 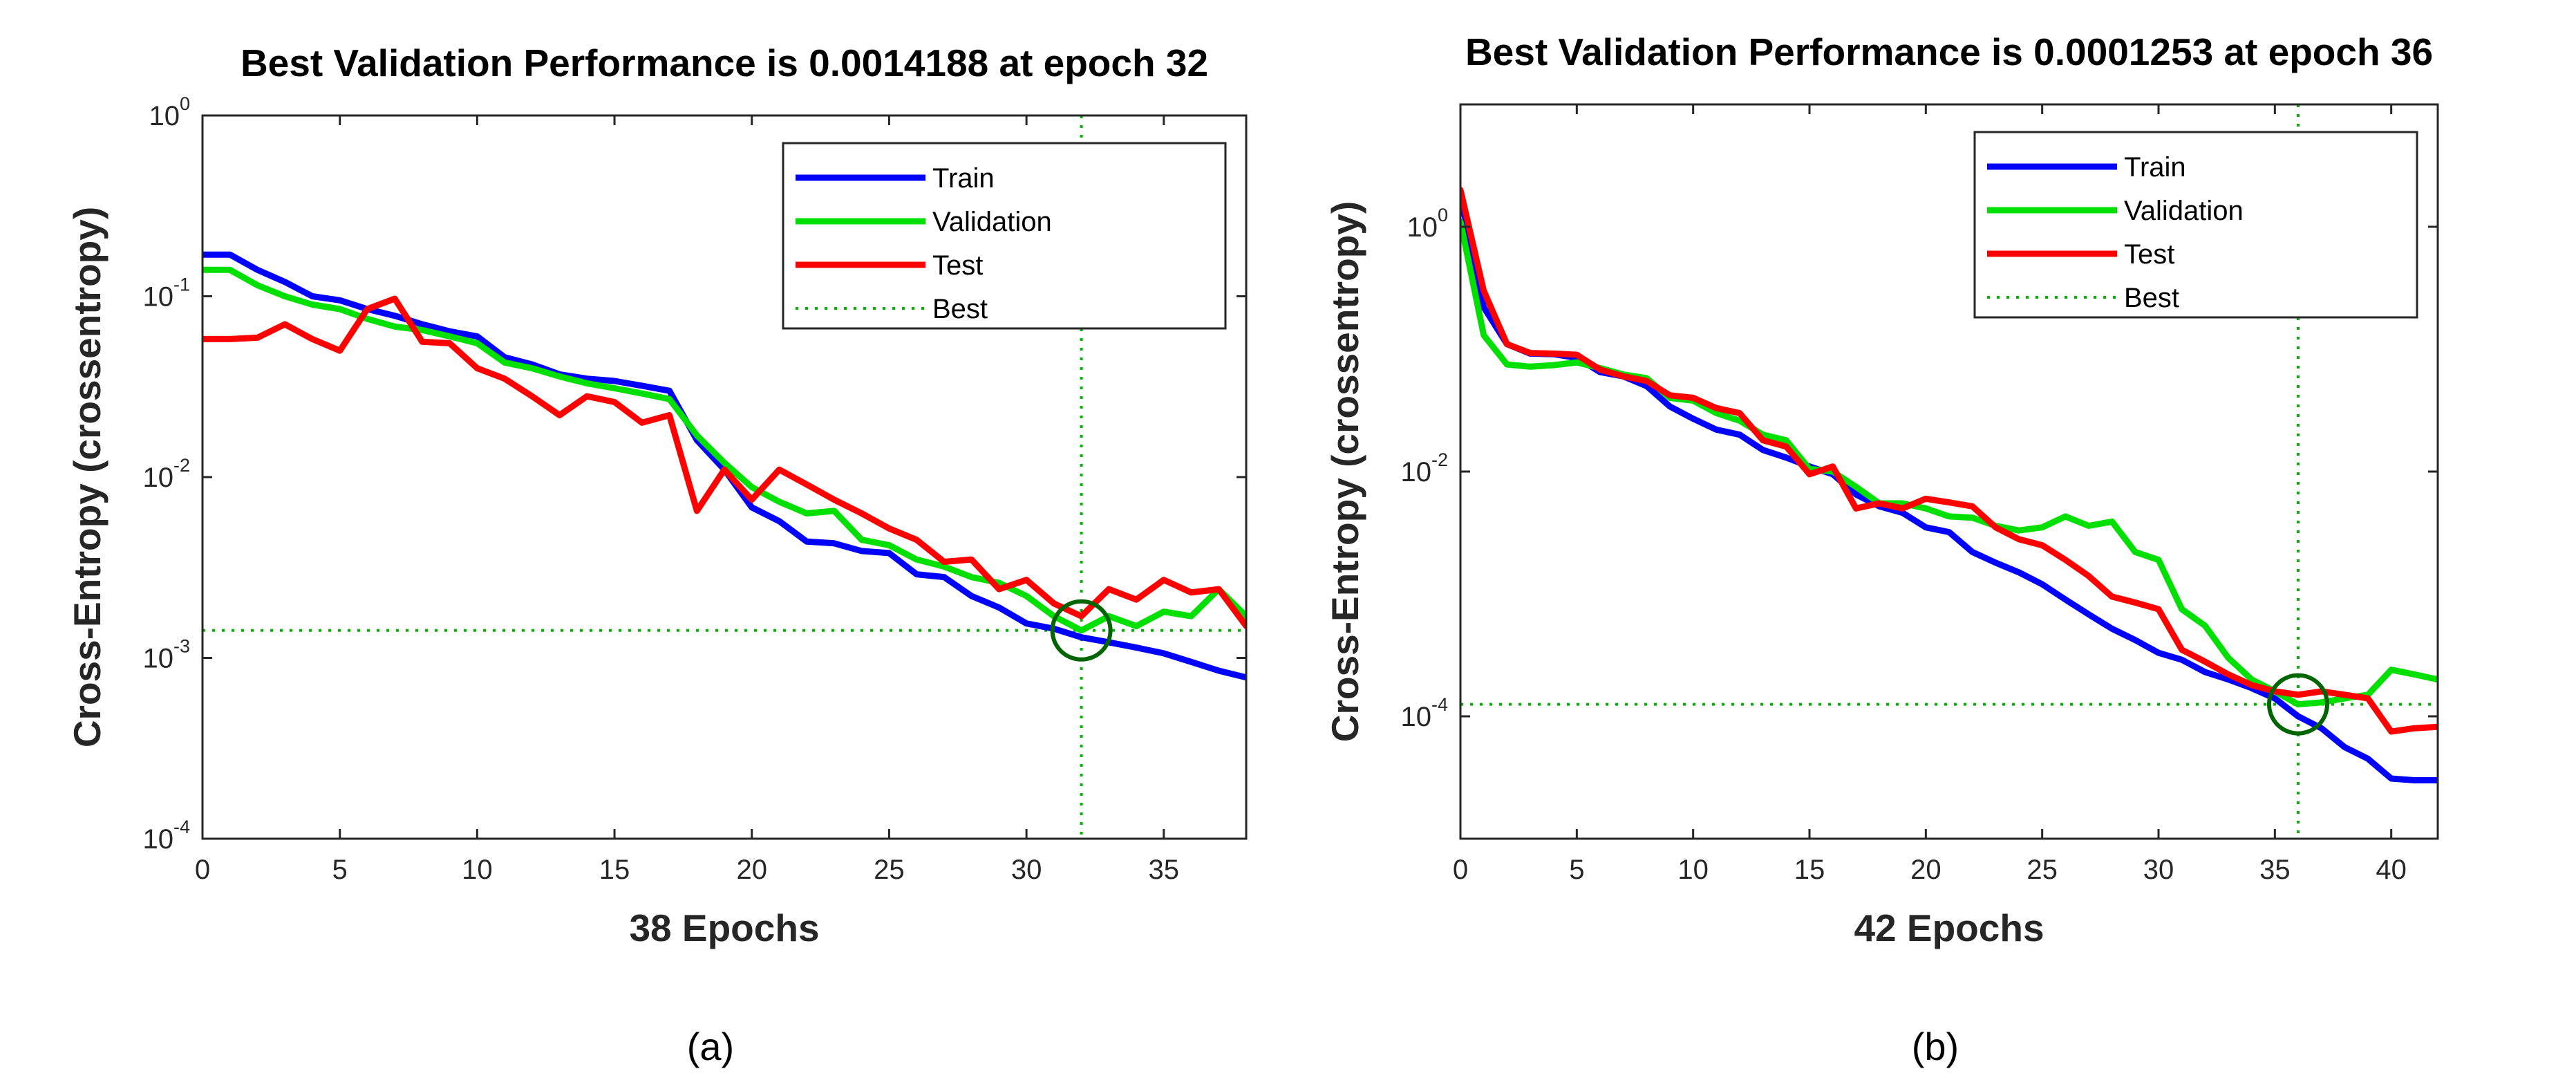 I want to click on series-line-validation, so click(x=724, y=450).